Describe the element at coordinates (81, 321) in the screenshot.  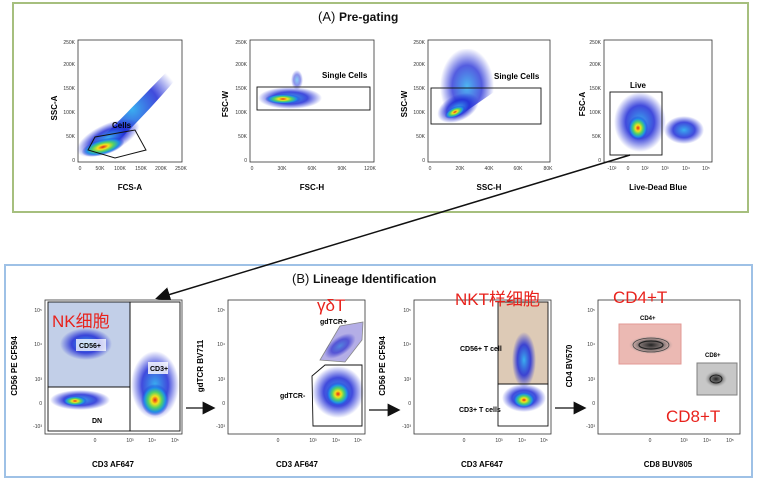
I see `nk-cell-annotation: NK细胞` at that location.